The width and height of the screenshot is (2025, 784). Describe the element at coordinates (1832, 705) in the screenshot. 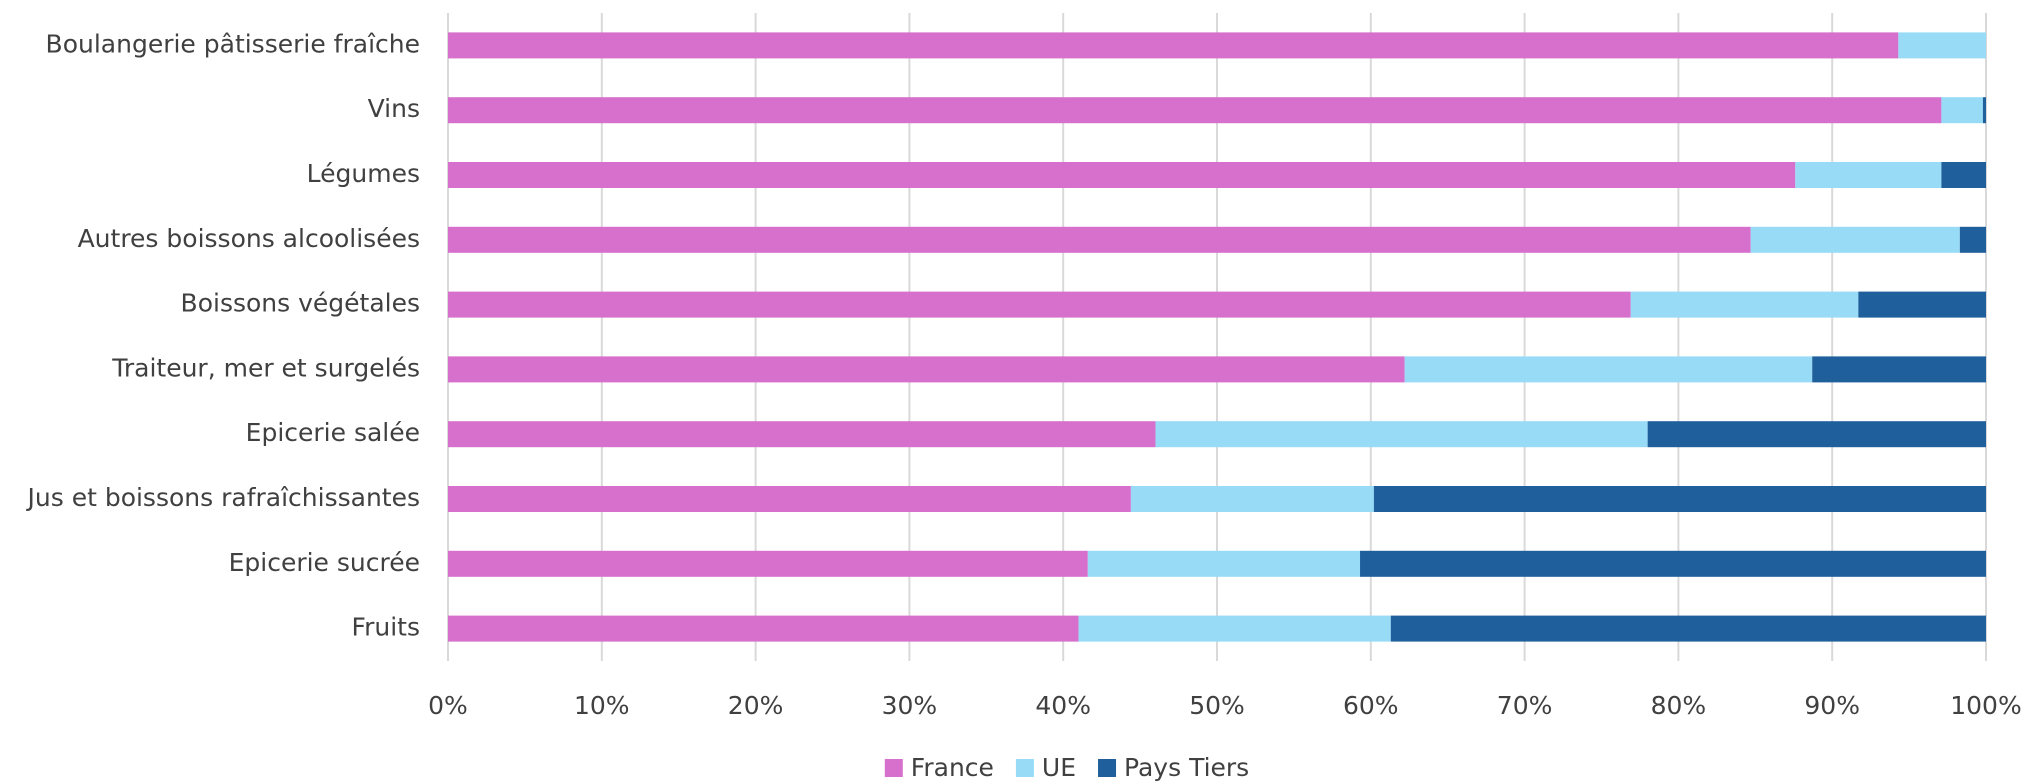

I see `x-tick-label: 90%` at that location.